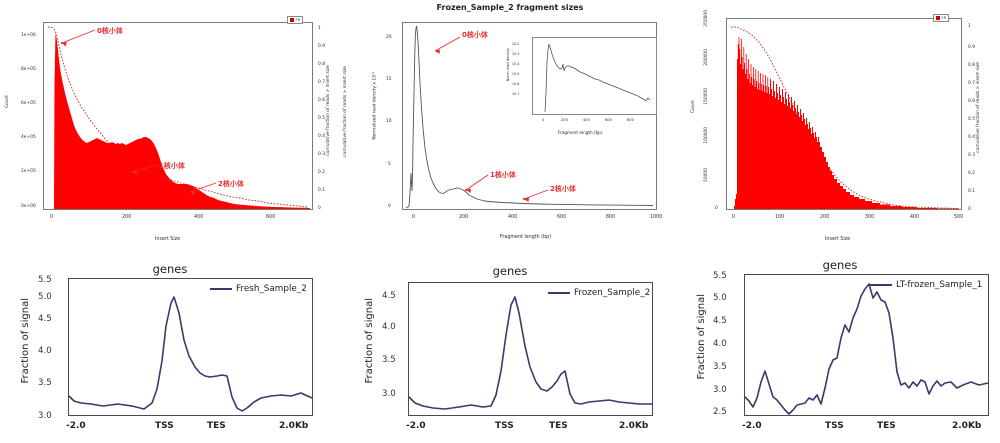  I want to click on inset-svg-tm, so click(597, 78).